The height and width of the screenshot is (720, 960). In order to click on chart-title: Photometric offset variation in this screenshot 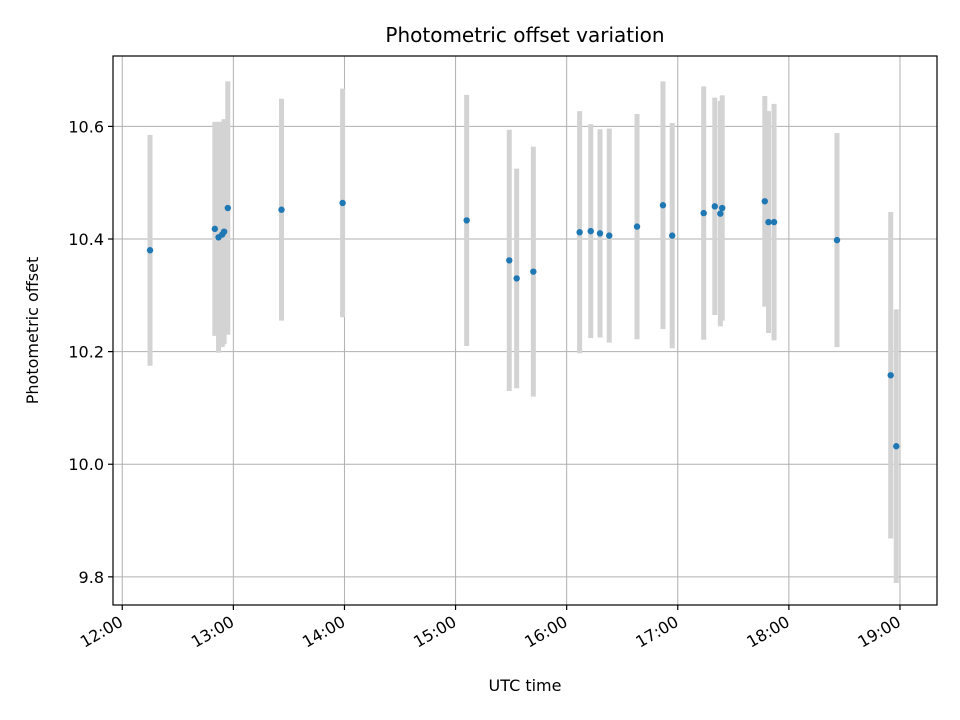, I will do `click(524, 35)`.